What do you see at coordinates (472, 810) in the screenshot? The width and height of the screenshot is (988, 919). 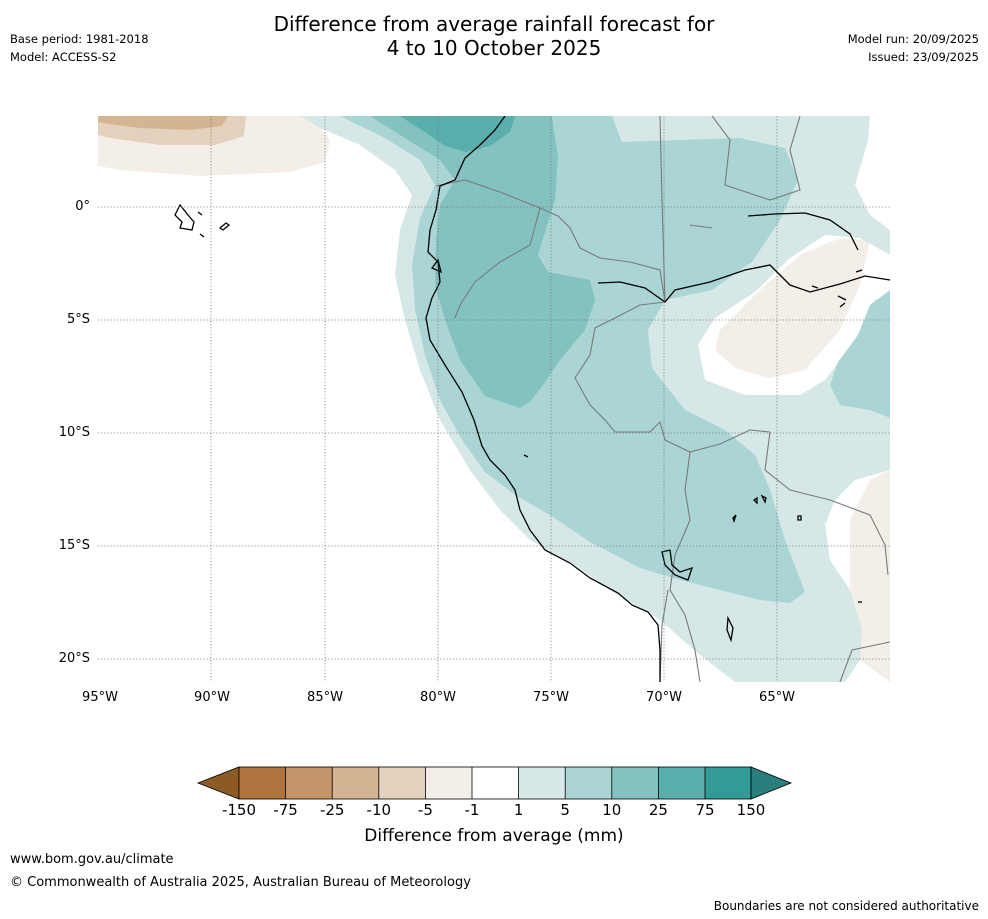 I see `colorbar-tick: -1` at bounding box center [472, 810].